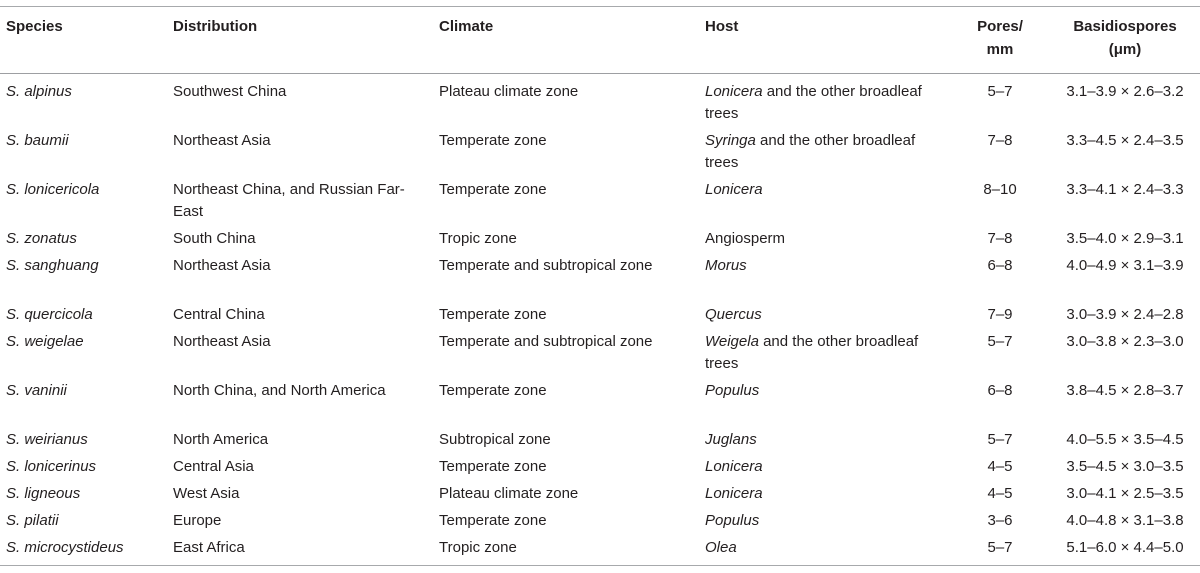 The image size is (1200, 573). I want to click on host-genus: Olea, so click(721, 547).